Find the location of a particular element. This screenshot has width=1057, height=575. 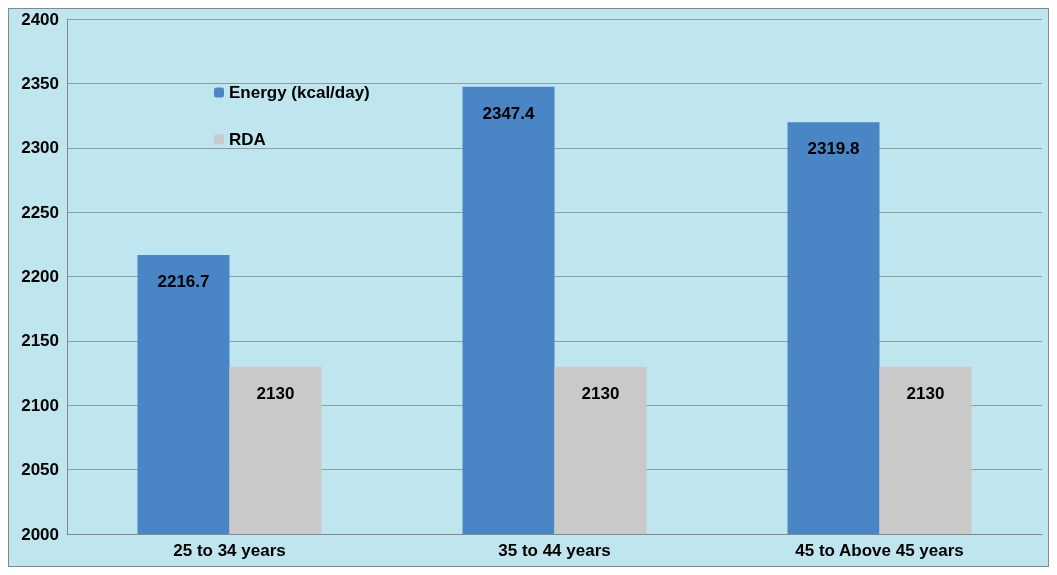

x-tick-label: 25 to 34 years is located at coordinates (229, 550).